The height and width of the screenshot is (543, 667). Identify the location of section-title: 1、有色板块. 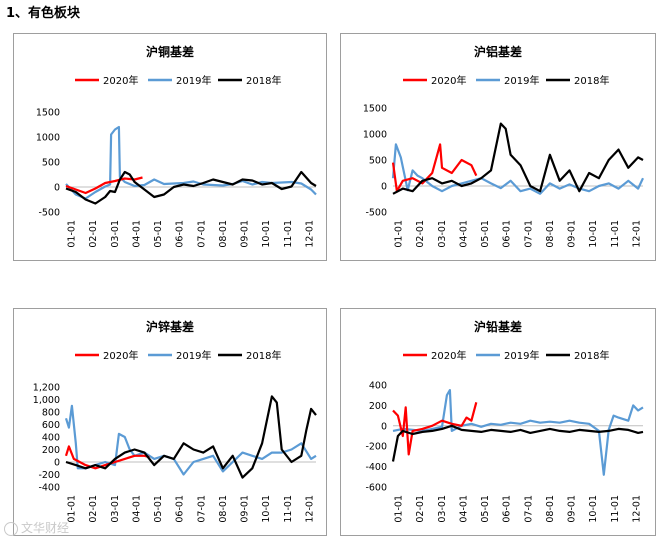
(43, 13).